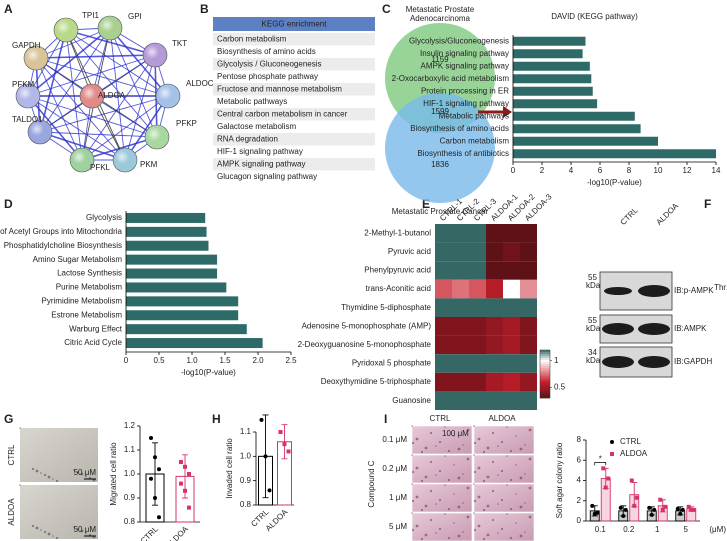 This screenshot has width=727, height=541. I want to click on x-tick-label: 6, so click(600, 170).